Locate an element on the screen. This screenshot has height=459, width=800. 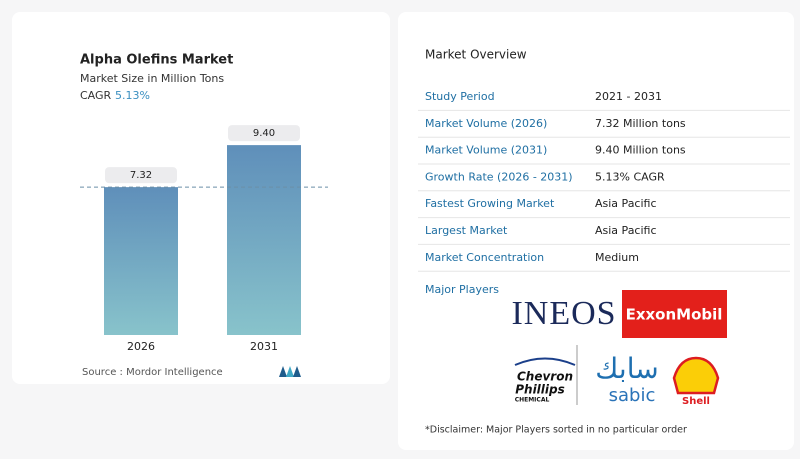
logo-text: ExxonMobil is located at coordinates (674, 315).